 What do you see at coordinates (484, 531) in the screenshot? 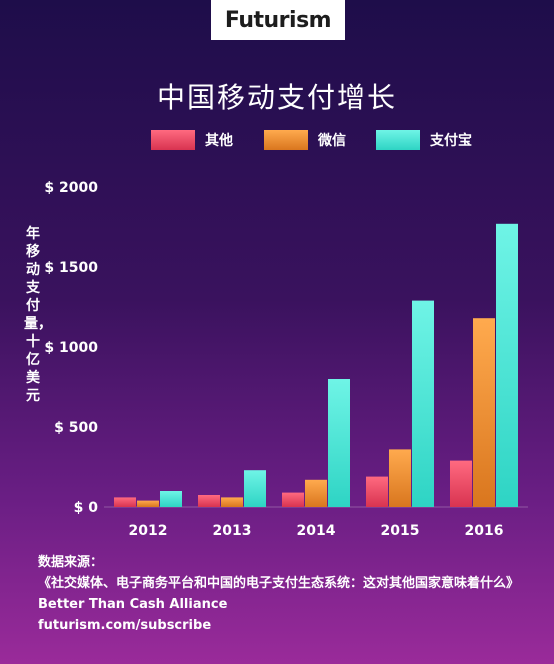
I see `x-tick-label: 2016` at bounding box center [484, 531].